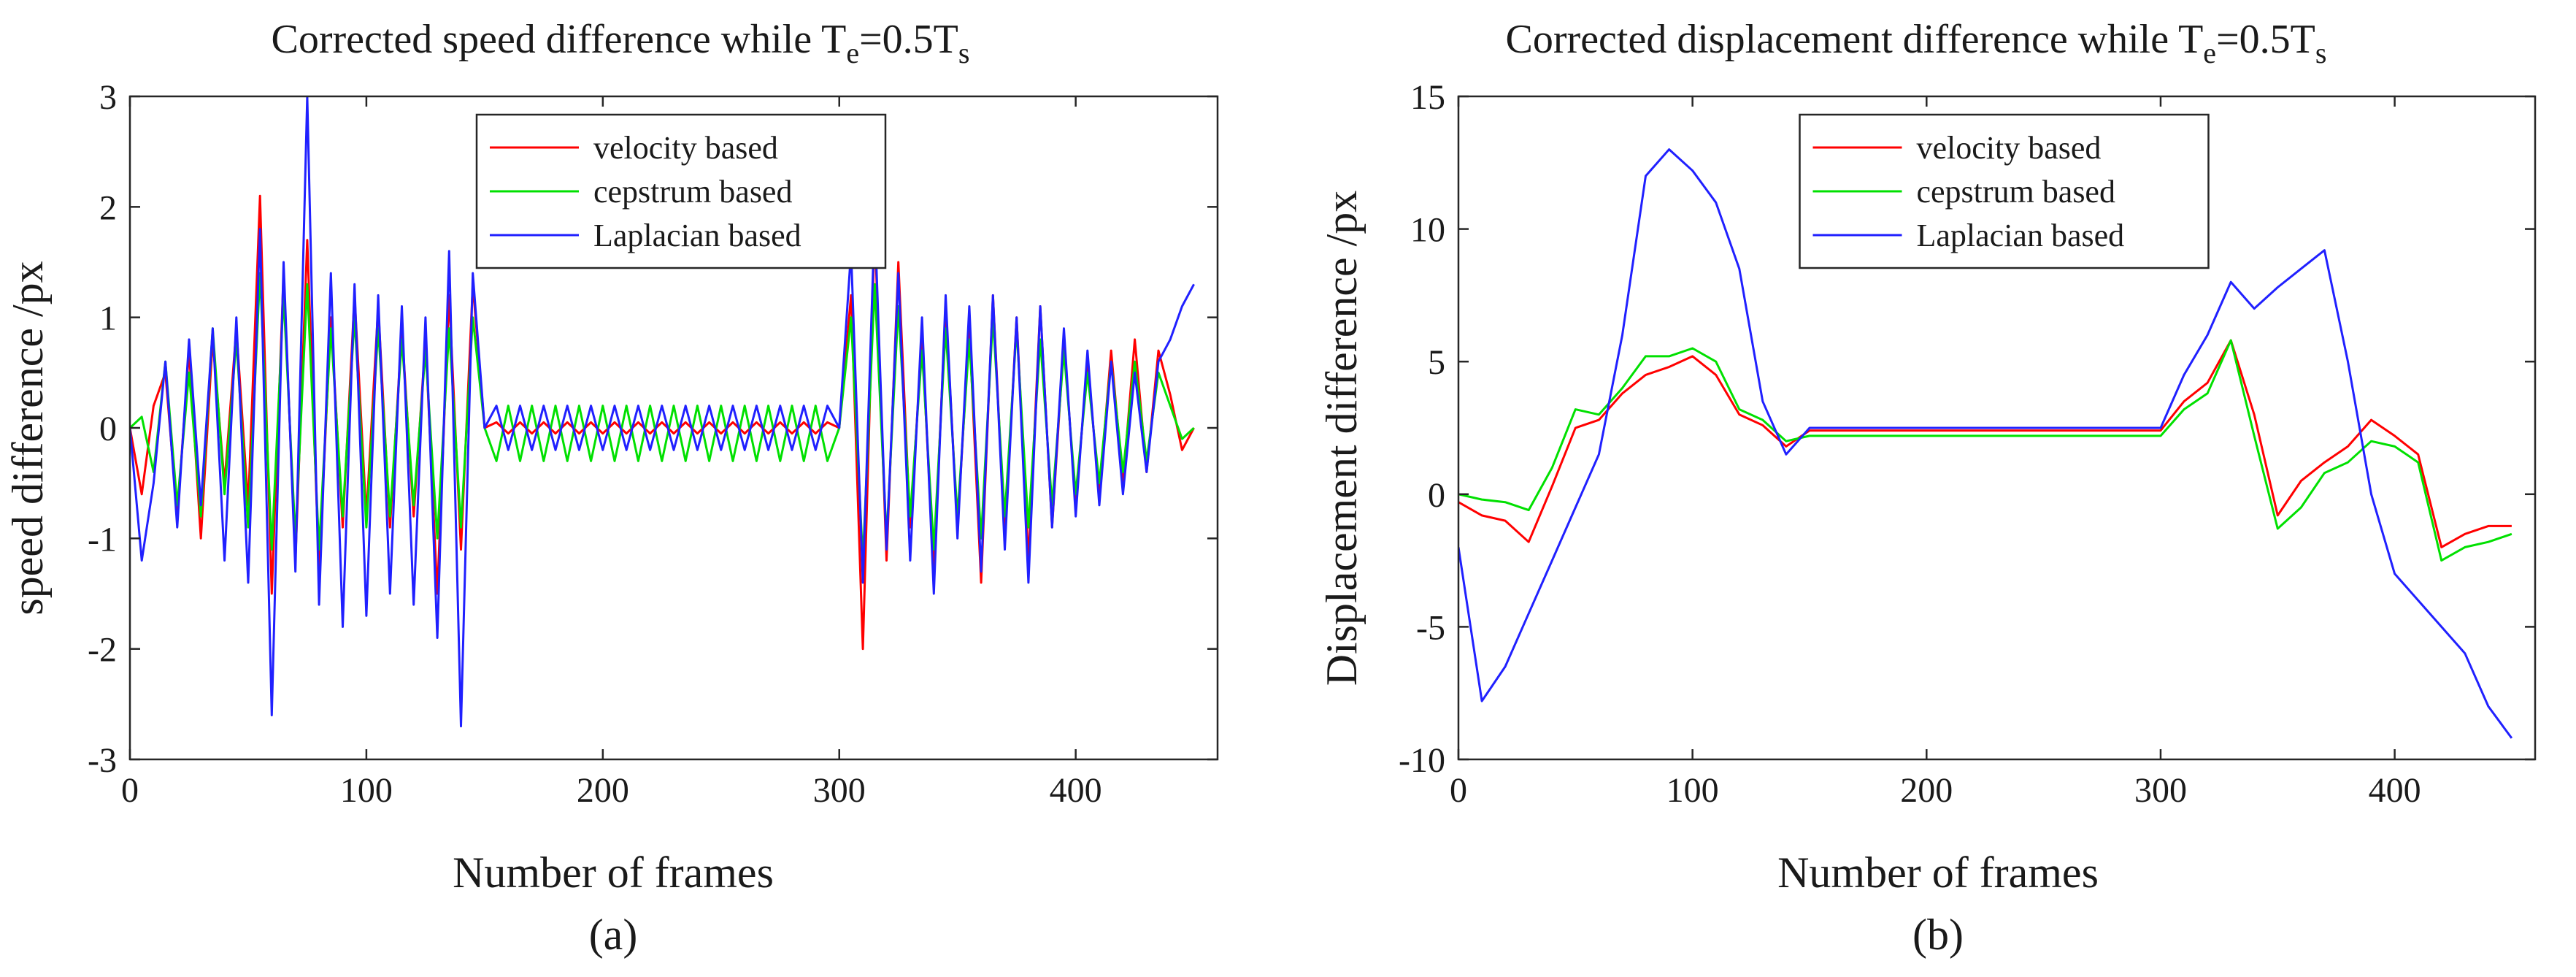 The image size is (2576, 977). I want to click on chart-b-ylabel: Displacement difference /px, so click(1342, 438).